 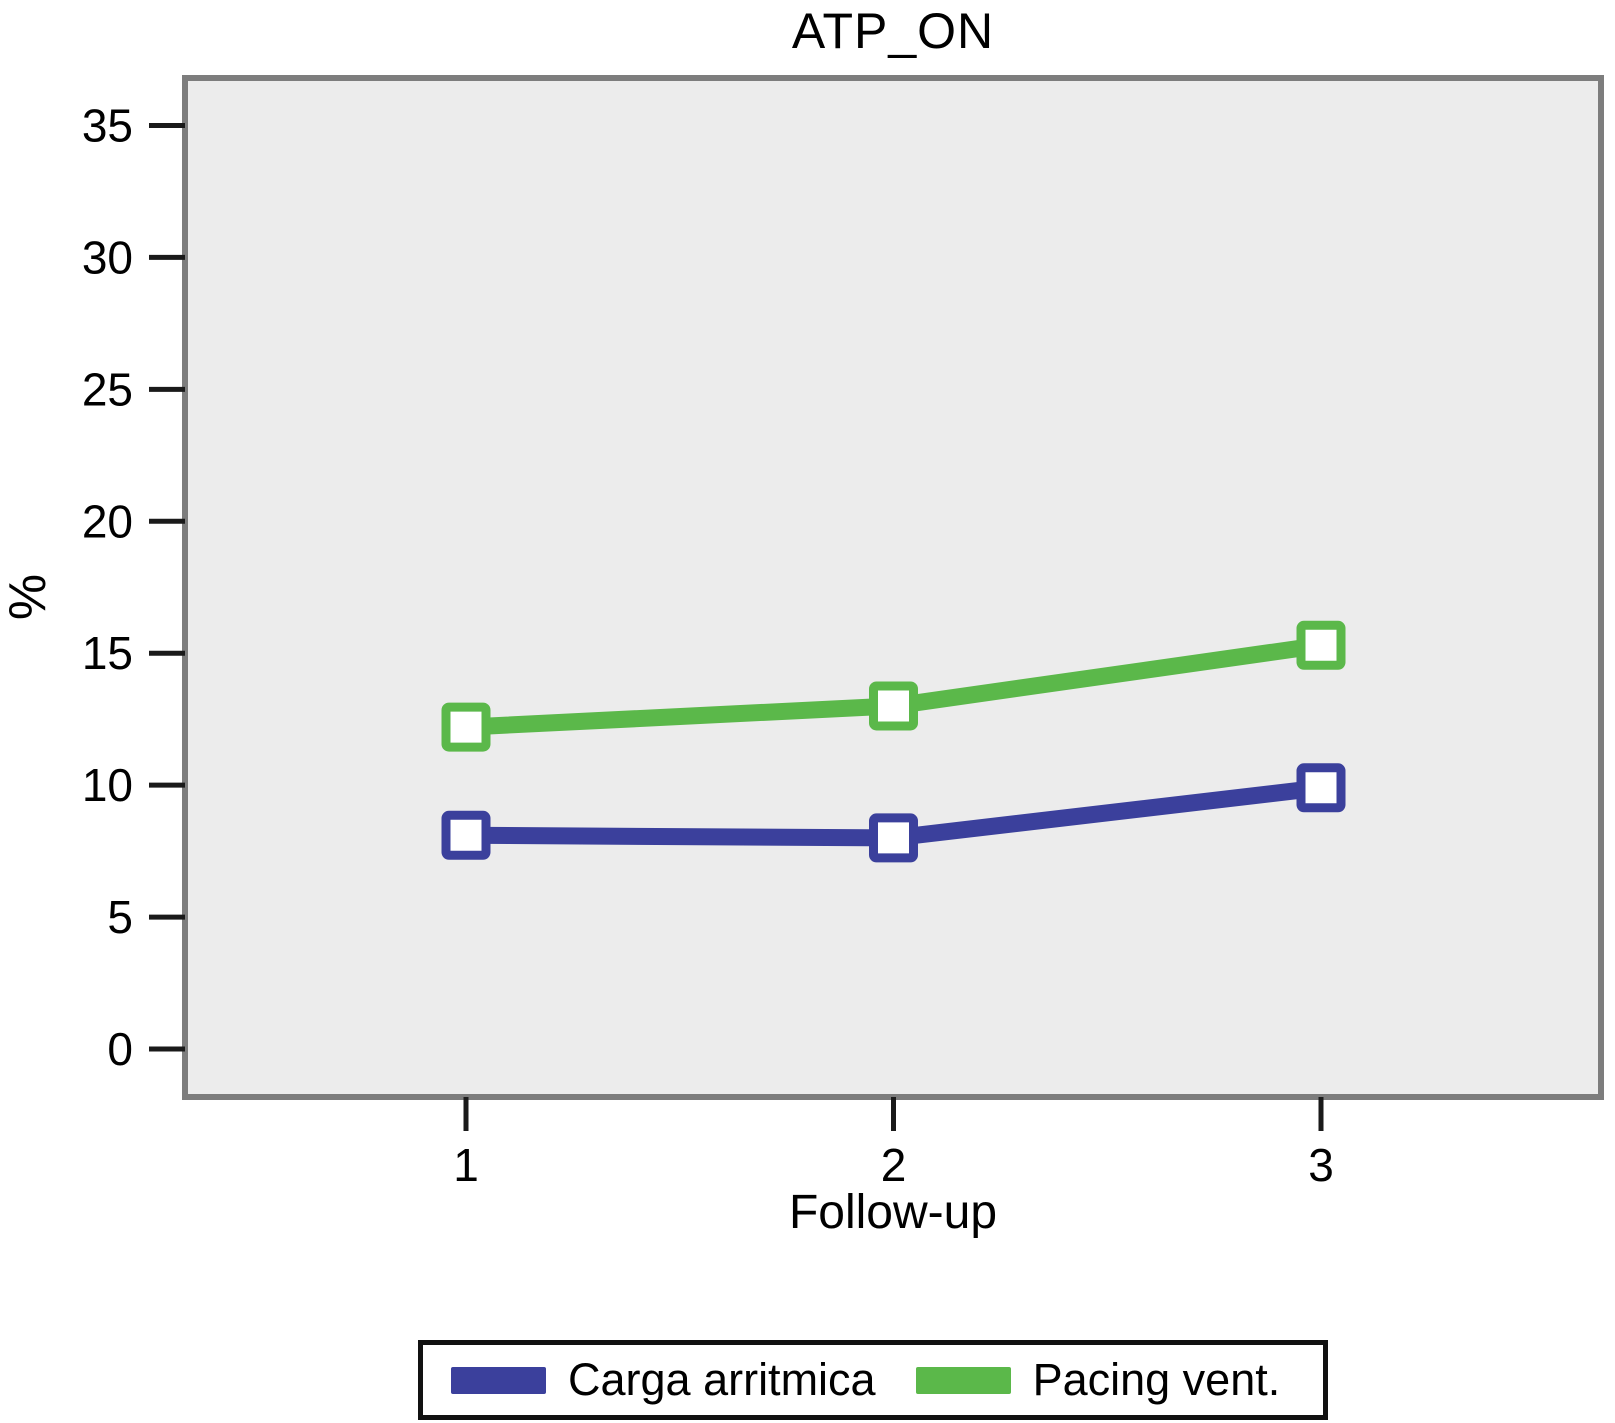 I want to click on chart-title: ATP_ON, so click(x=893, y=31).